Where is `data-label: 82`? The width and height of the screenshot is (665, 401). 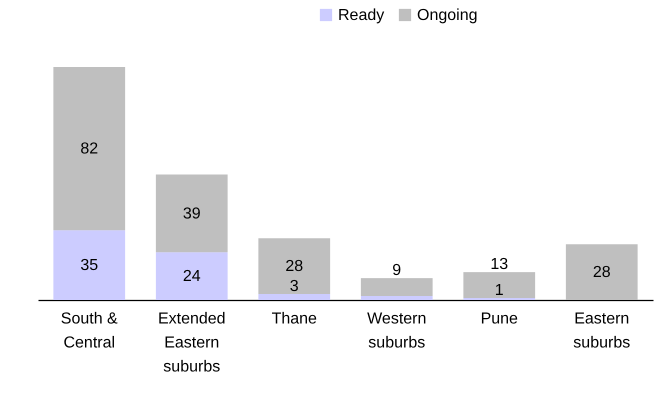 data-label: 82 is located at coordinates (89, 149).